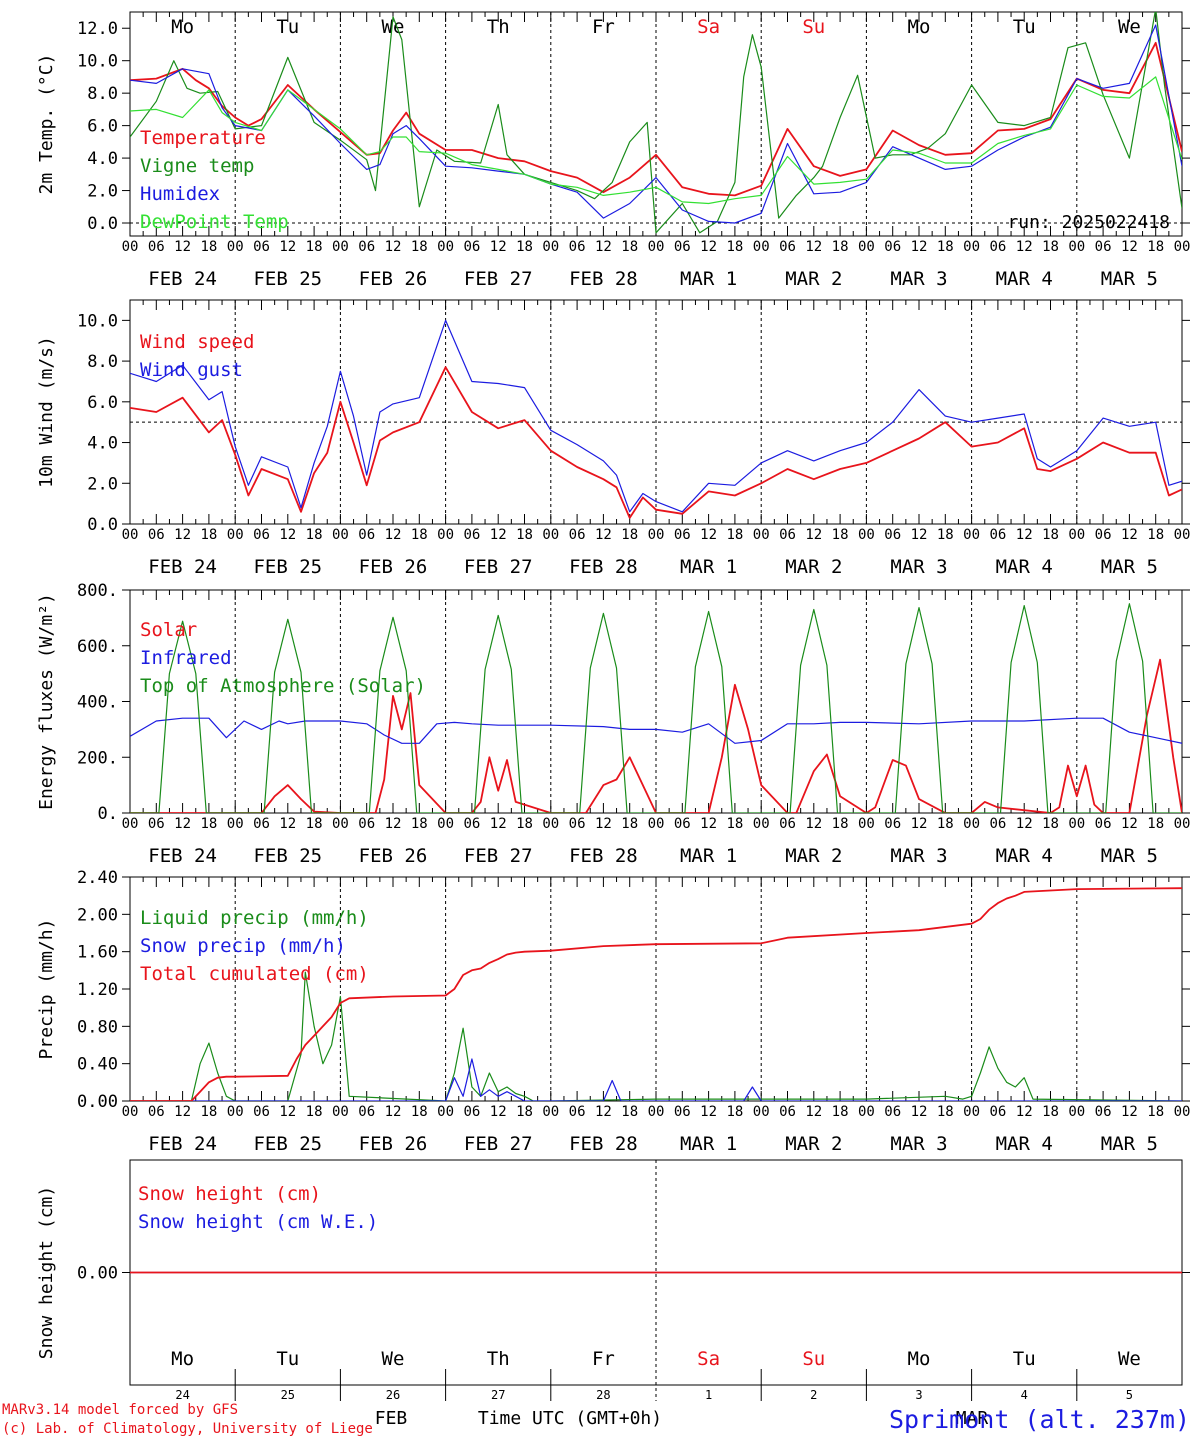  I want to click on day-number-label: 24, so click(182, 1395).